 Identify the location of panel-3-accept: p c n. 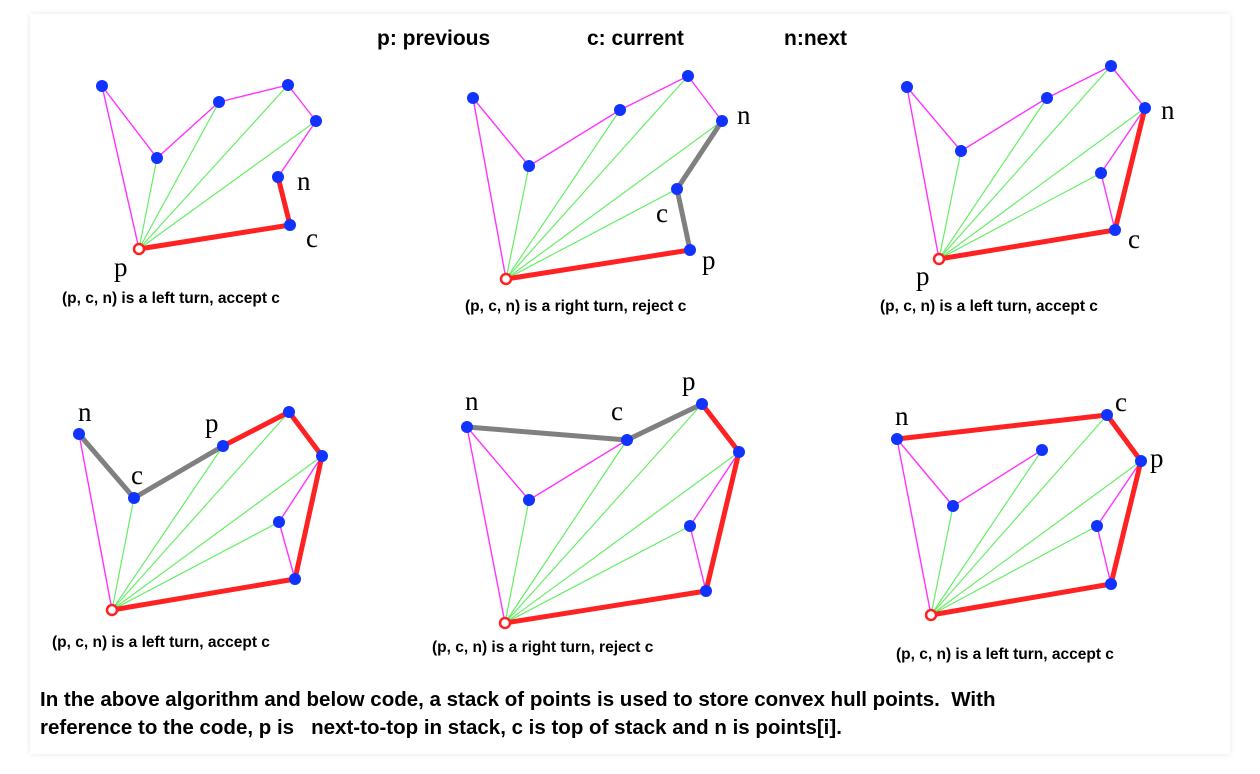
(1038, 175).